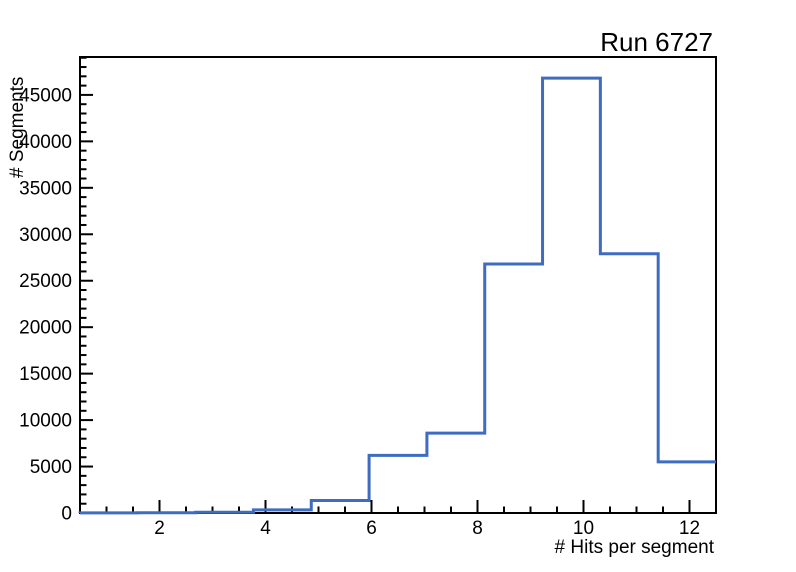 The width and height of the screenshot is (796, 572). I want to click on x-tick-label: 6, so click(371, 528).